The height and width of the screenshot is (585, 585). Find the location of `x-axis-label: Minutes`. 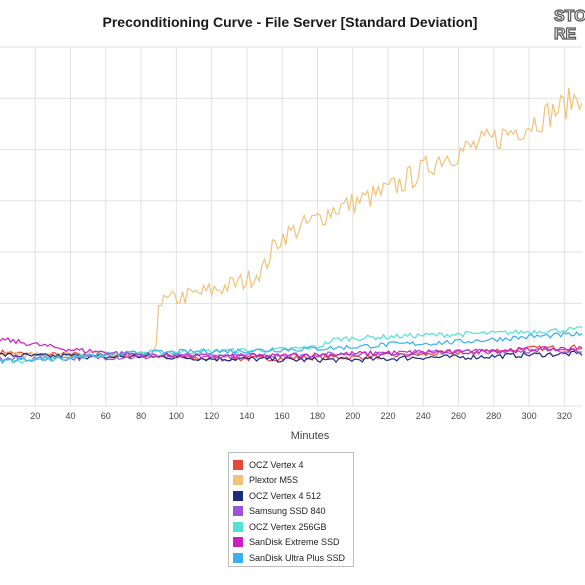

x-axis-label: Minutes is located at coordinates (310, 436).